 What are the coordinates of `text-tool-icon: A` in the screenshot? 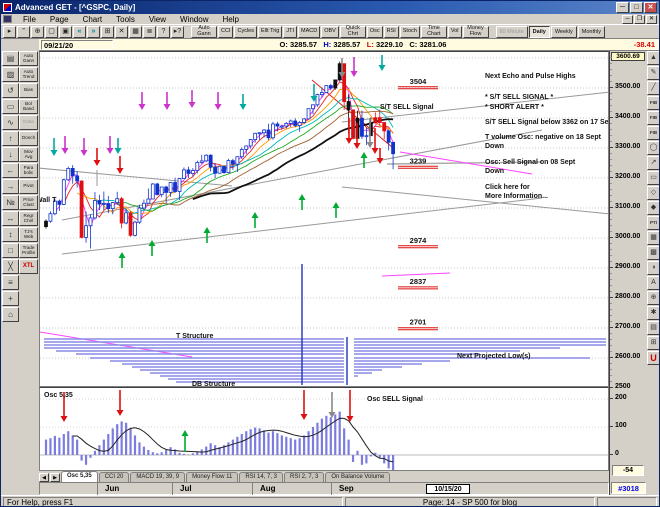 It's located at (652, 283).